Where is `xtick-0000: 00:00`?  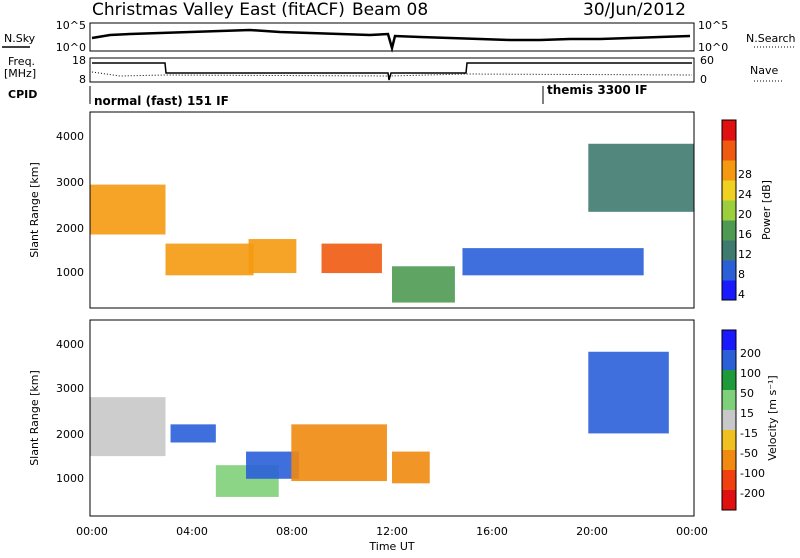
xtick-0000: 00:00 is located at coordinates (92, 531).